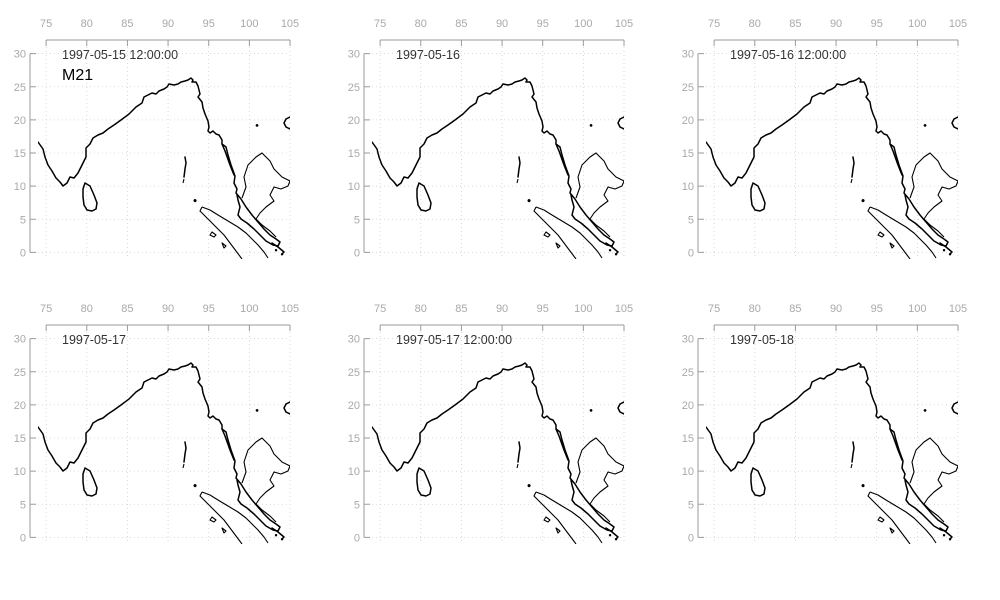 The image size is (1000, 600). I want to click on panel-timestamp: 1997-05-15 12:00:00, so click(120, 55).